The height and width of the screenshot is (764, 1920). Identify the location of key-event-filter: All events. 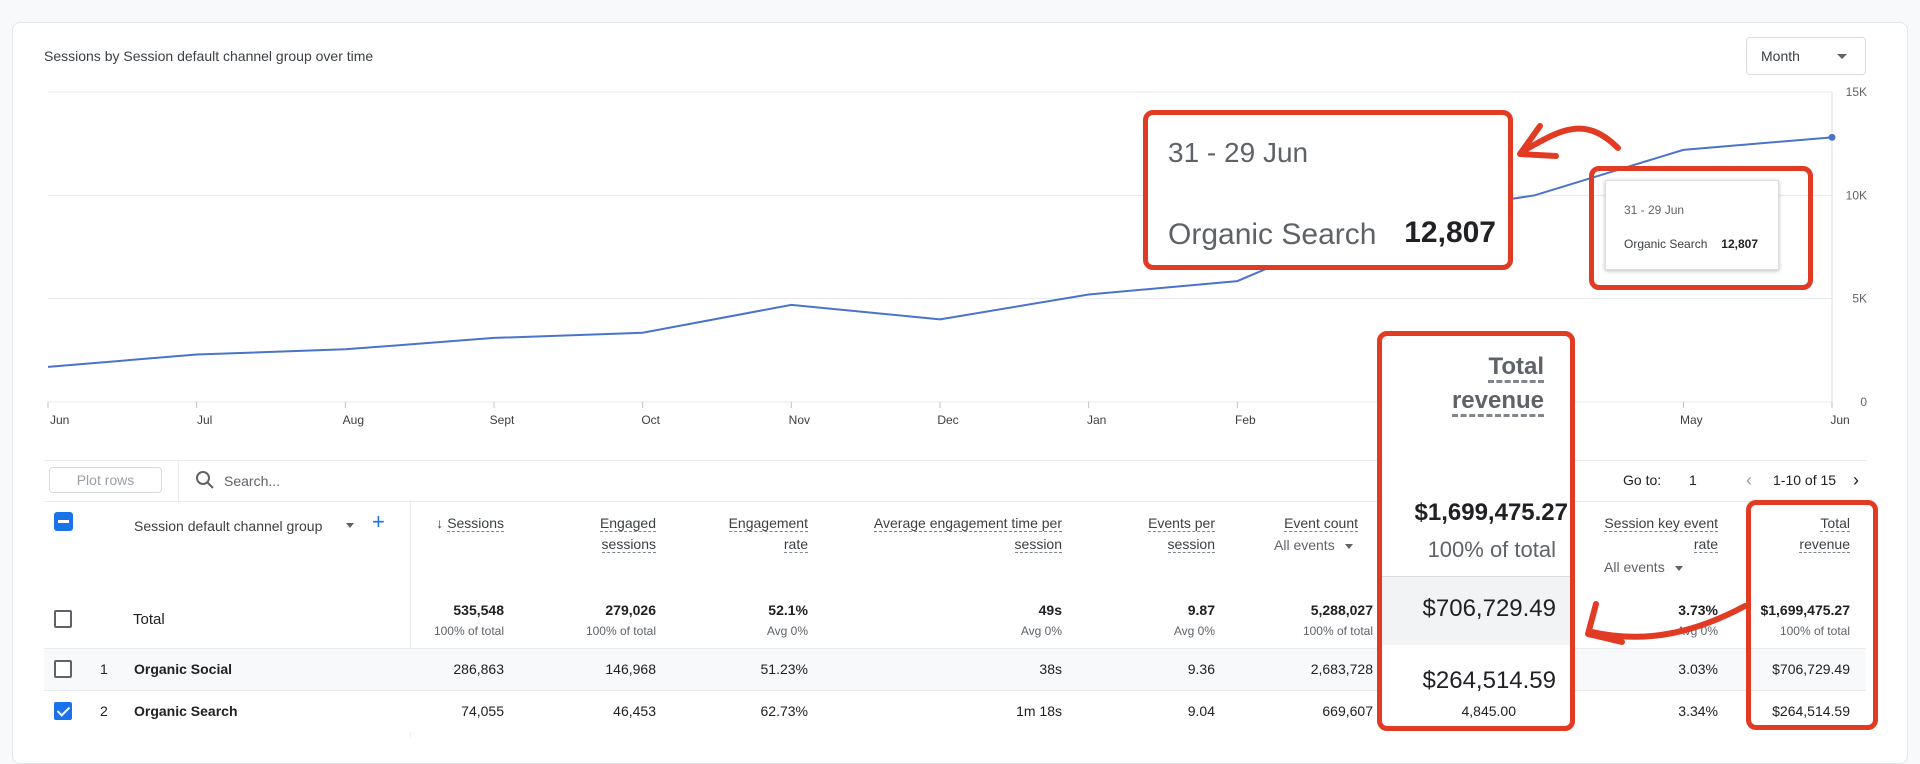
(1643, 567).